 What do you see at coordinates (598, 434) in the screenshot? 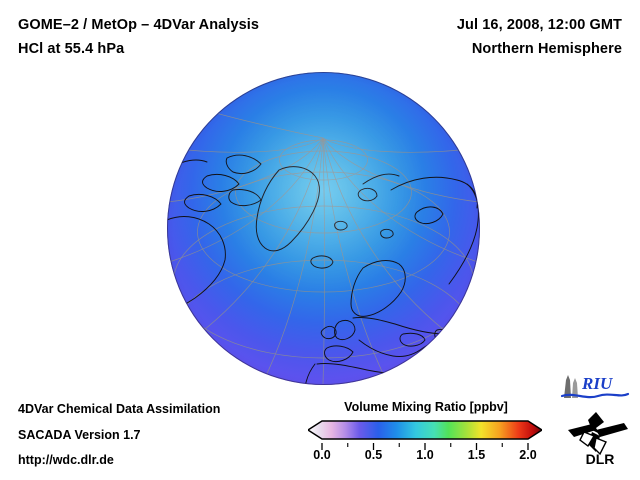
I see `dlr-bird-icon` at bounding box center [598, 434].